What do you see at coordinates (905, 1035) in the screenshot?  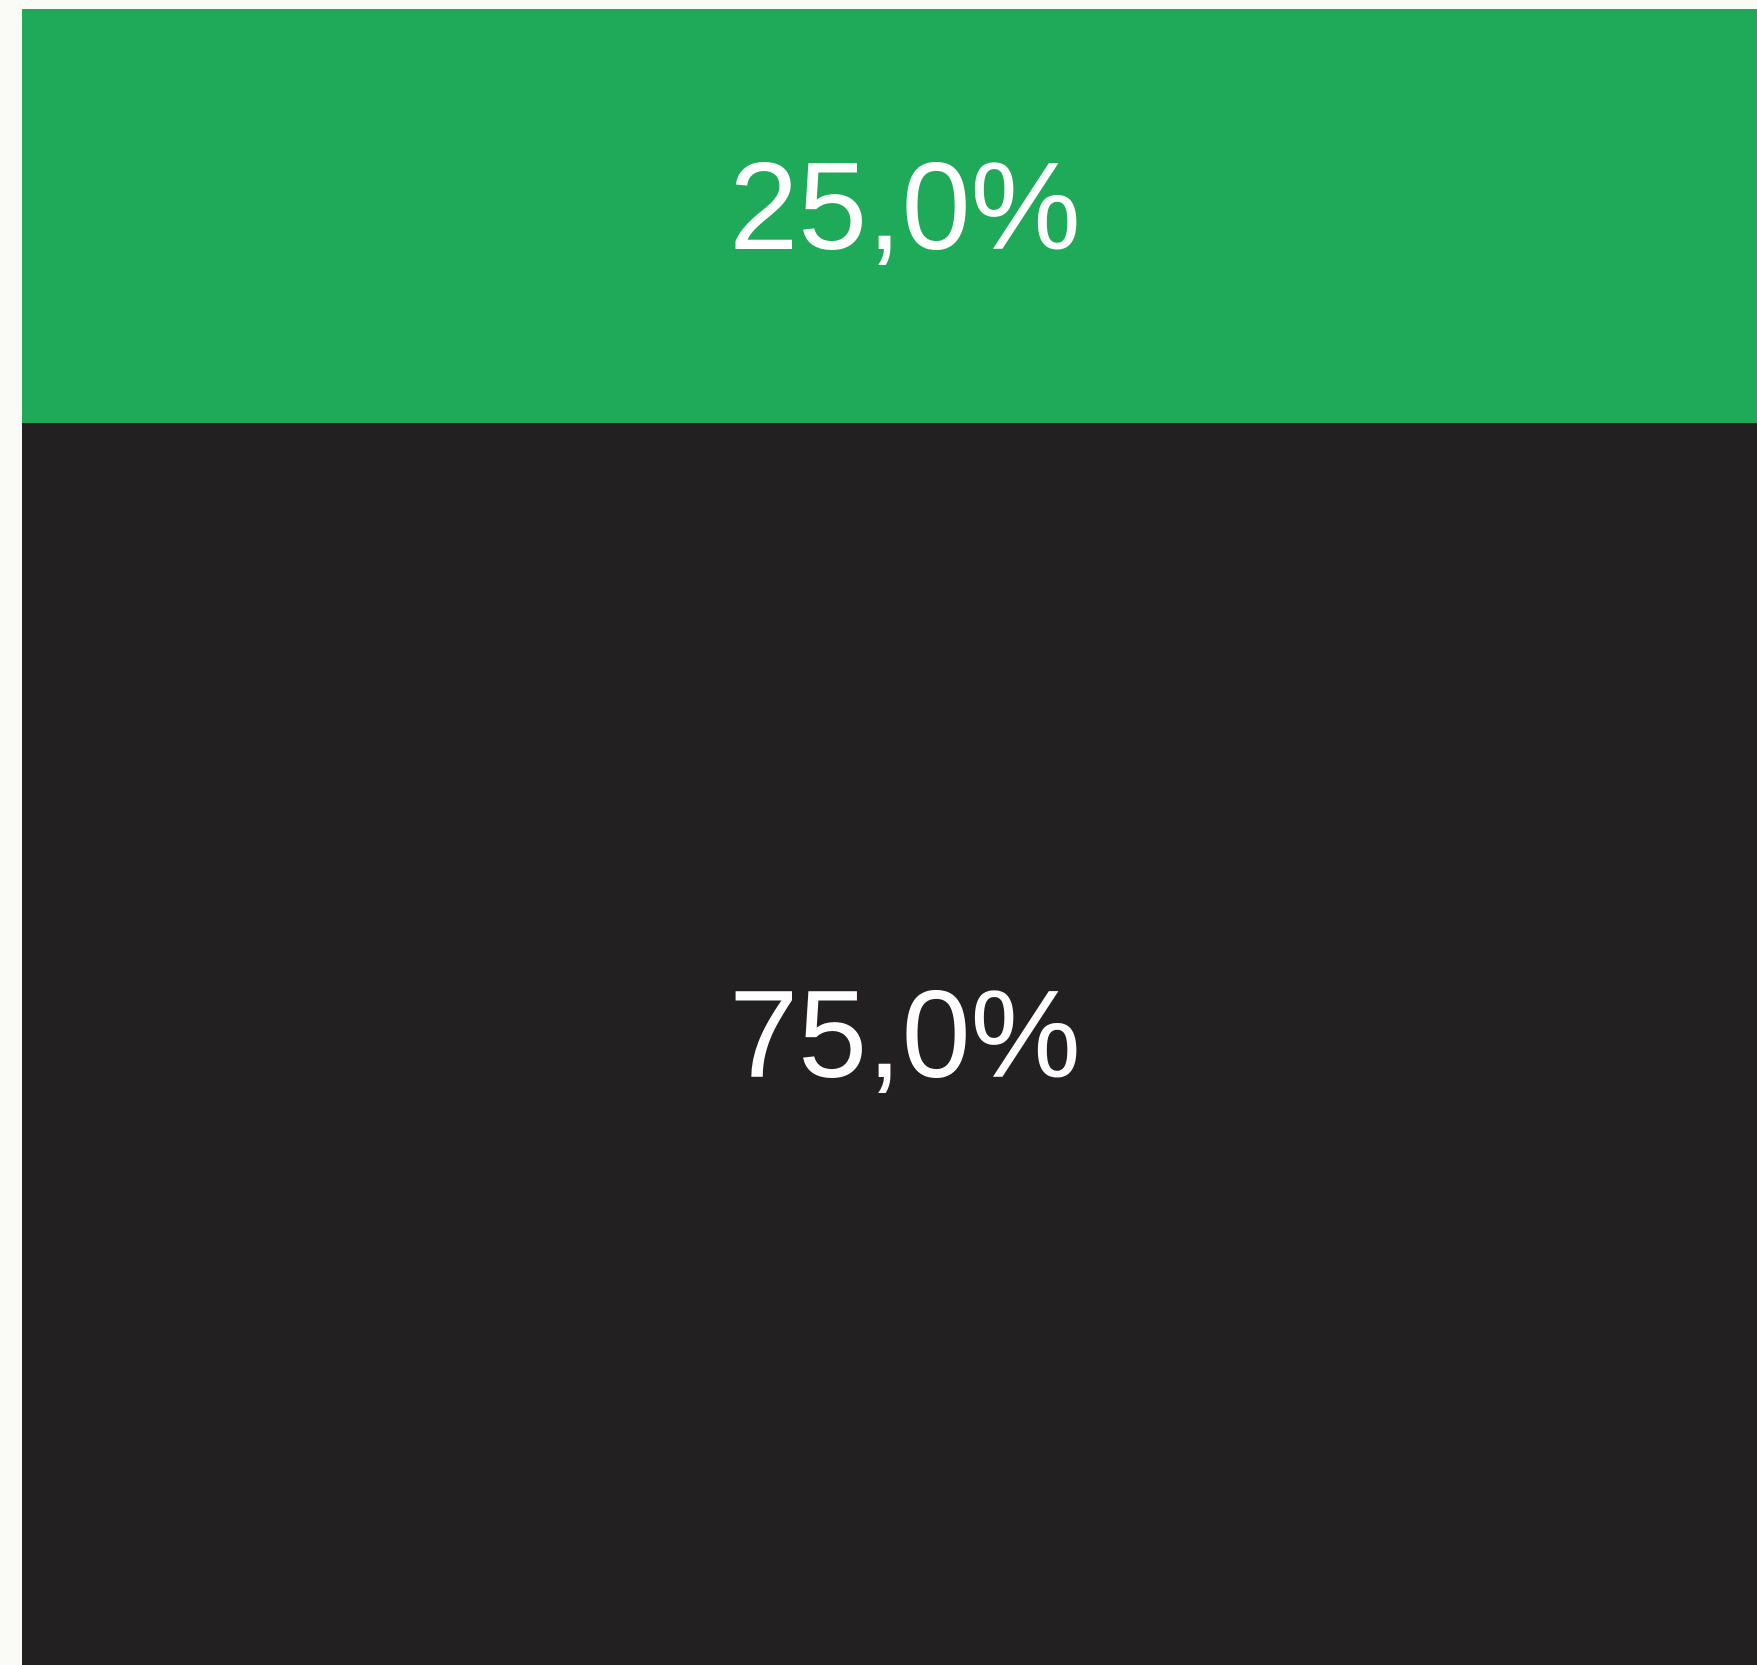 I see `value-label: 75,0%` at bounding box center [905, 1035].